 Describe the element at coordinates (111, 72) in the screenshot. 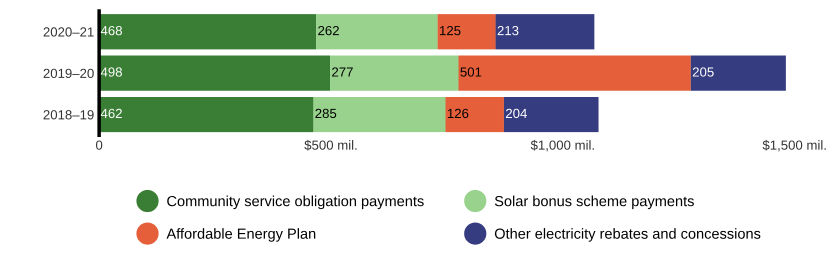

I see `data-label: 498` at that location.